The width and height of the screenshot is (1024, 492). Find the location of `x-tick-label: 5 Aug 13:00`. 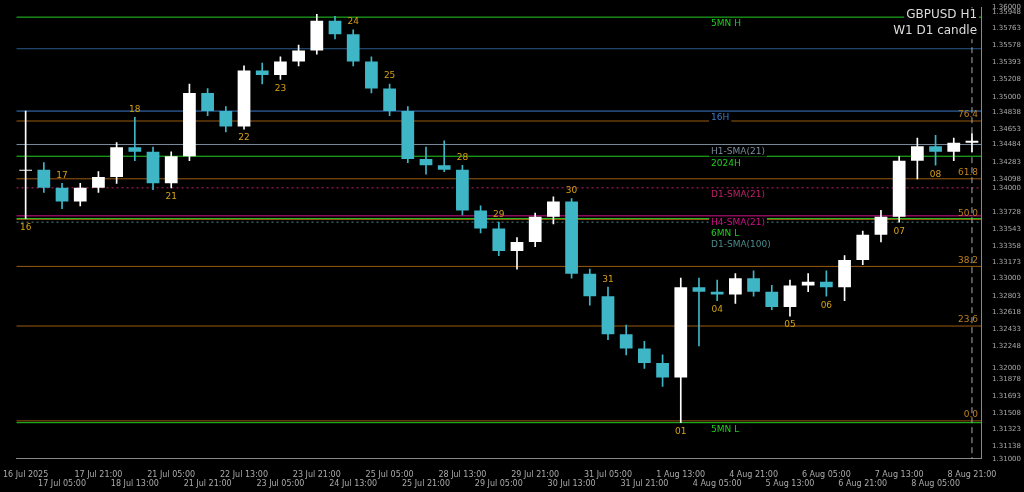

x-tick-label: 5 Aug 13:00 is located at coordinates (790, 484).